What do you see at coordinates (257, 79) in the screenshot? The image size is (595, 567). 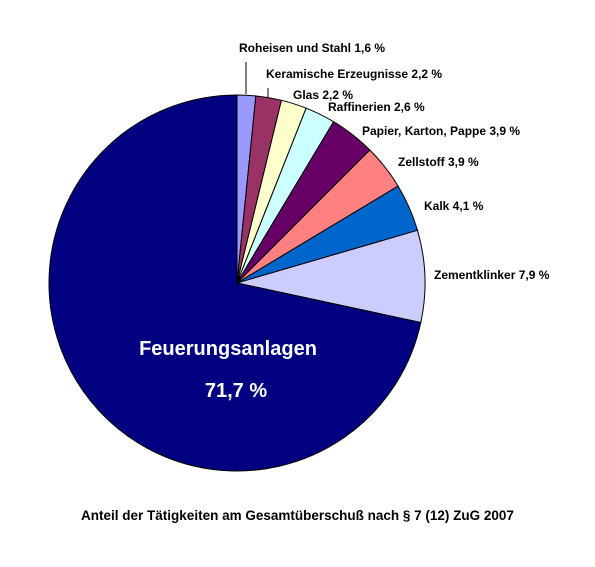 I see `leader-lines` at bounding box center [257, 79].